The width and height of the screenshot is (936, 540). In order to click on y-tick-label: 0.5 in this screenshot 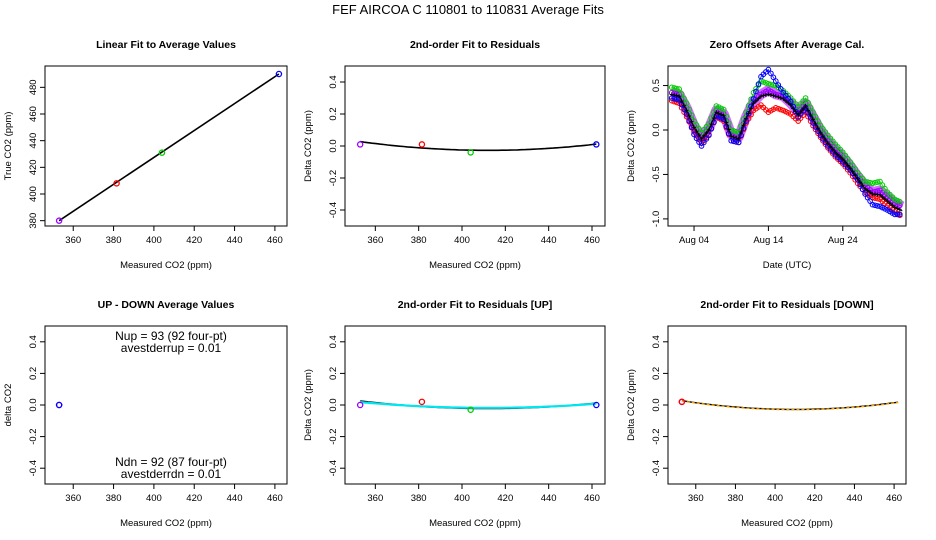, I will do `click(656, 85)`.